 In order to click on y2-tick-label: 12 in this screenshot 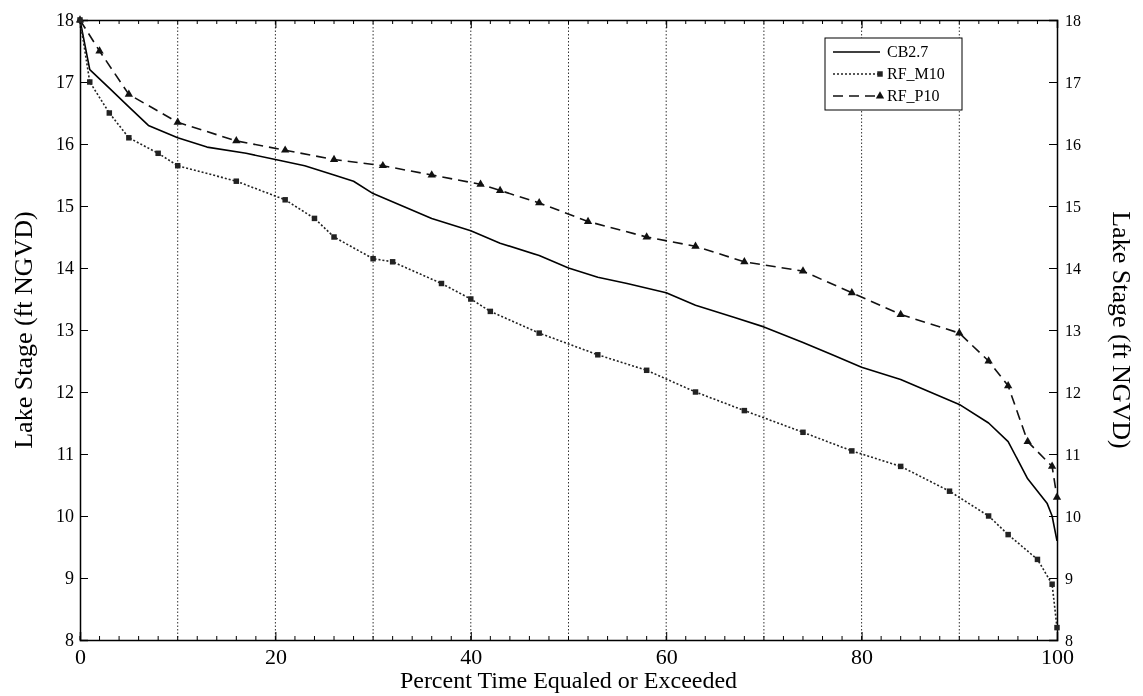, I will do `click(1073, 392)`.